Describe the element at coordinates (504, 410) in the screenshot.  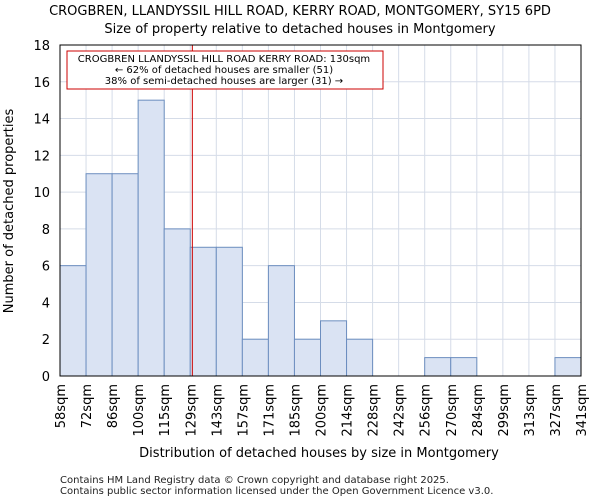
I see `x-tick-label: 299sqm` at that location.